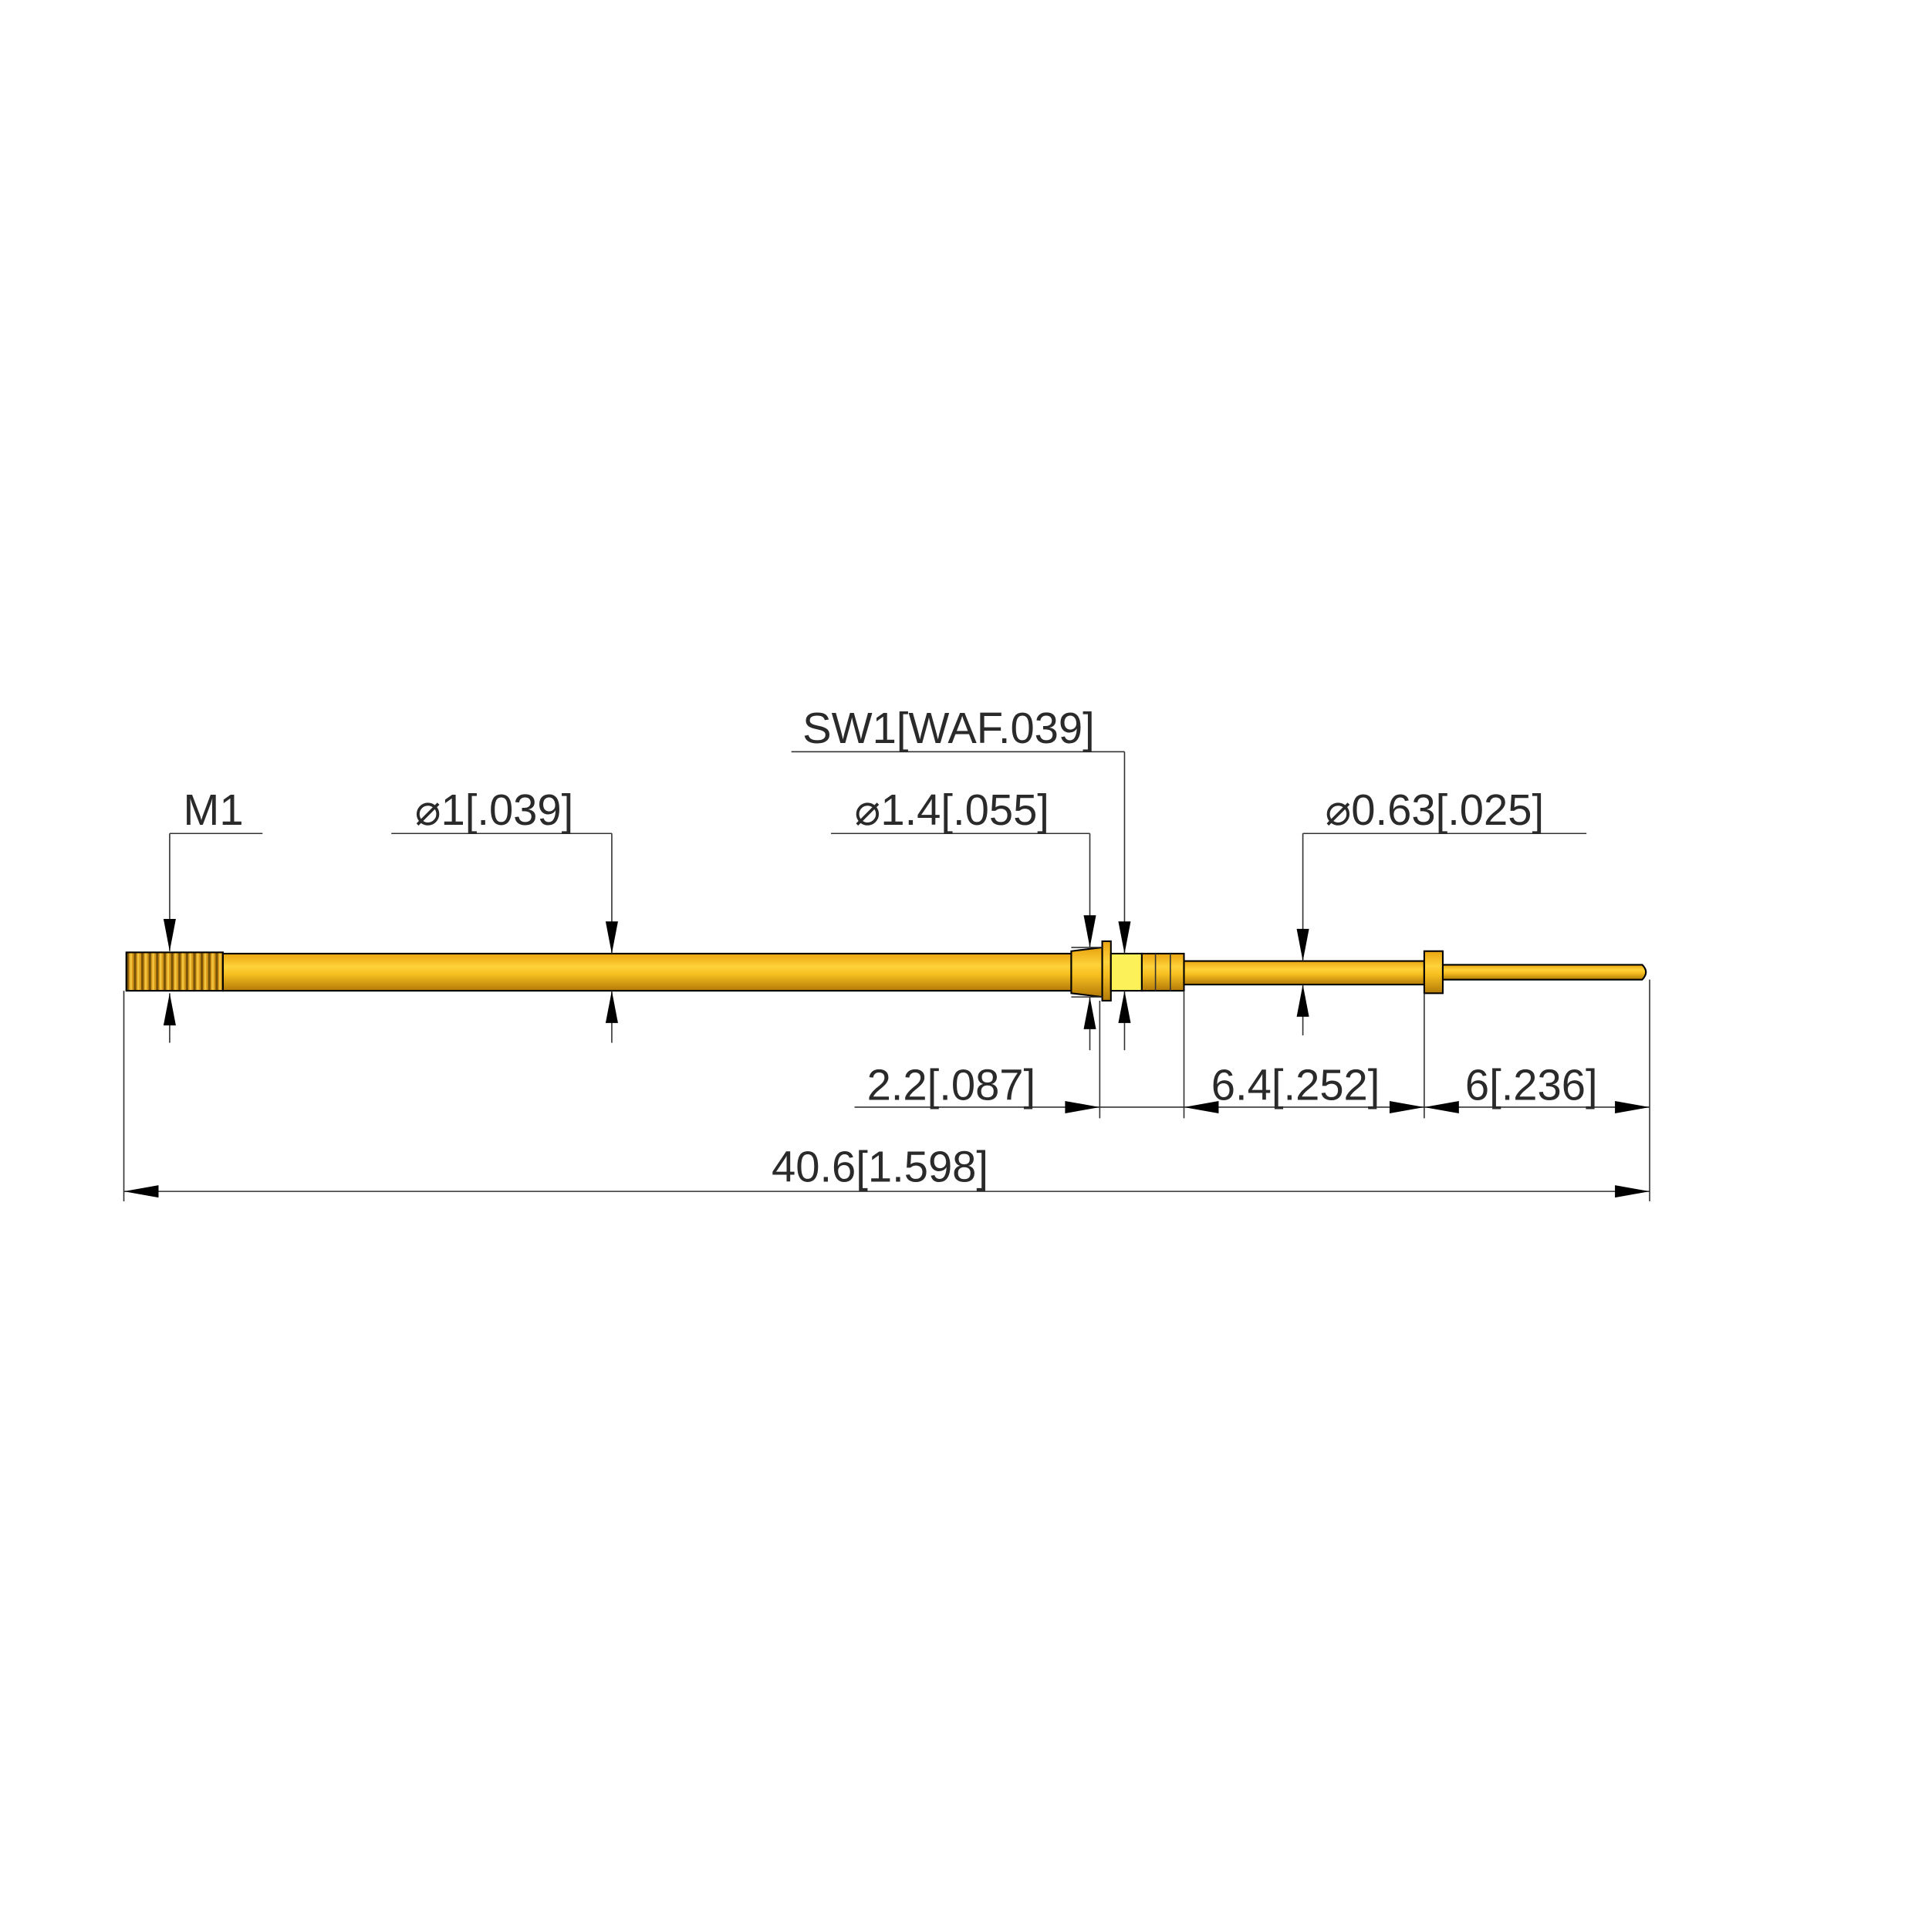 The image size is (1932, 1932). What do you see at coordinates (1086, 972) in the screenshot?
I see `tapered-collar` at bounding box center [1086, 972].